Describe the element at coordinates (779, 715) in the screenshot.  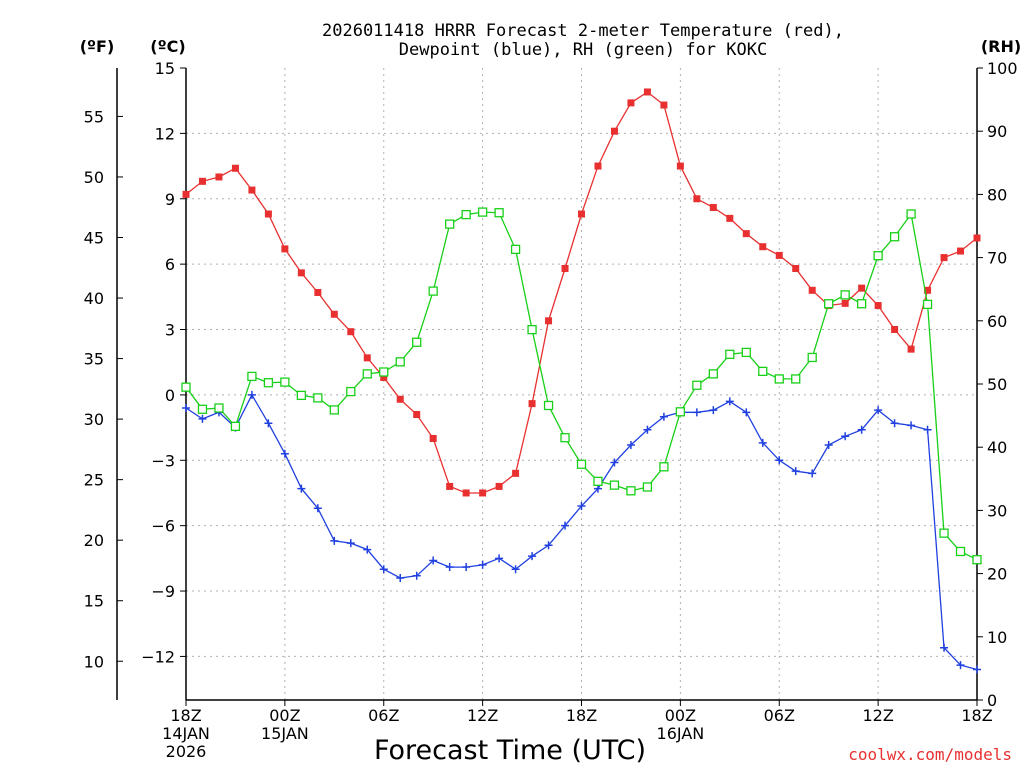
I see `x-tick-label: 06Z` at that location.